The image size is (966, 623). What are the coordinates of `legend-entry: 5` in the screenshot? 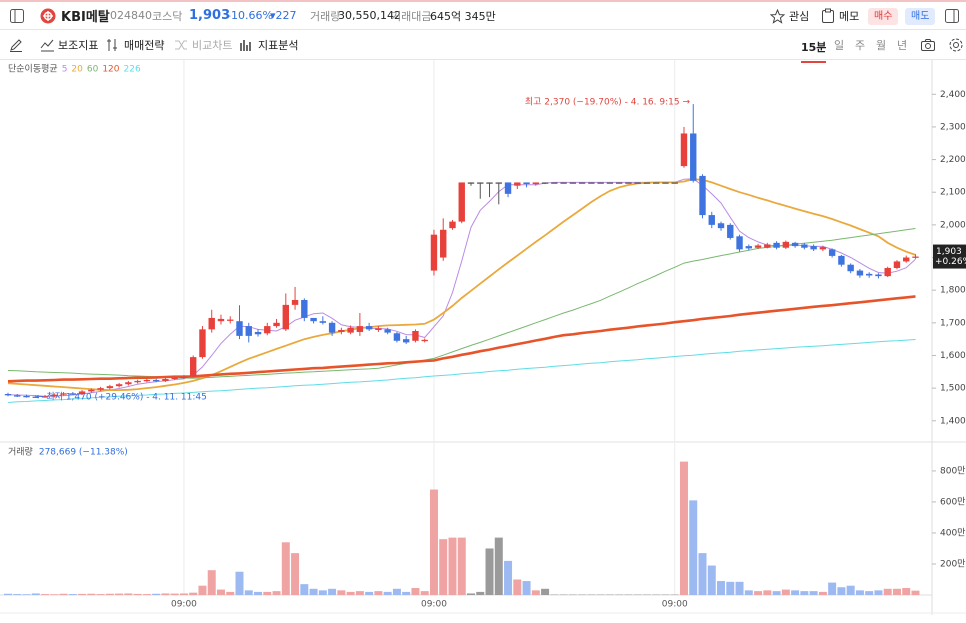 It's located at (65, 70).